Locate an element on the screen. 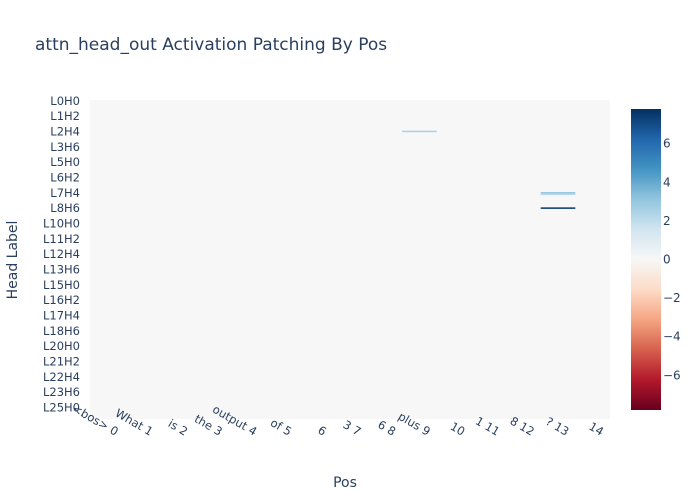  y-tick-label: L6H2 is located at coordinates (65, 177).